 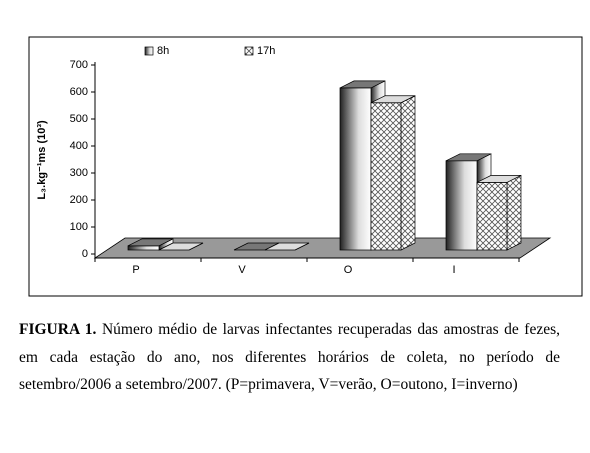 What do you see at coordinates (79, 200) in the screenshot?
I see `y-tick-label: 200` at bounding box center [79, 200].